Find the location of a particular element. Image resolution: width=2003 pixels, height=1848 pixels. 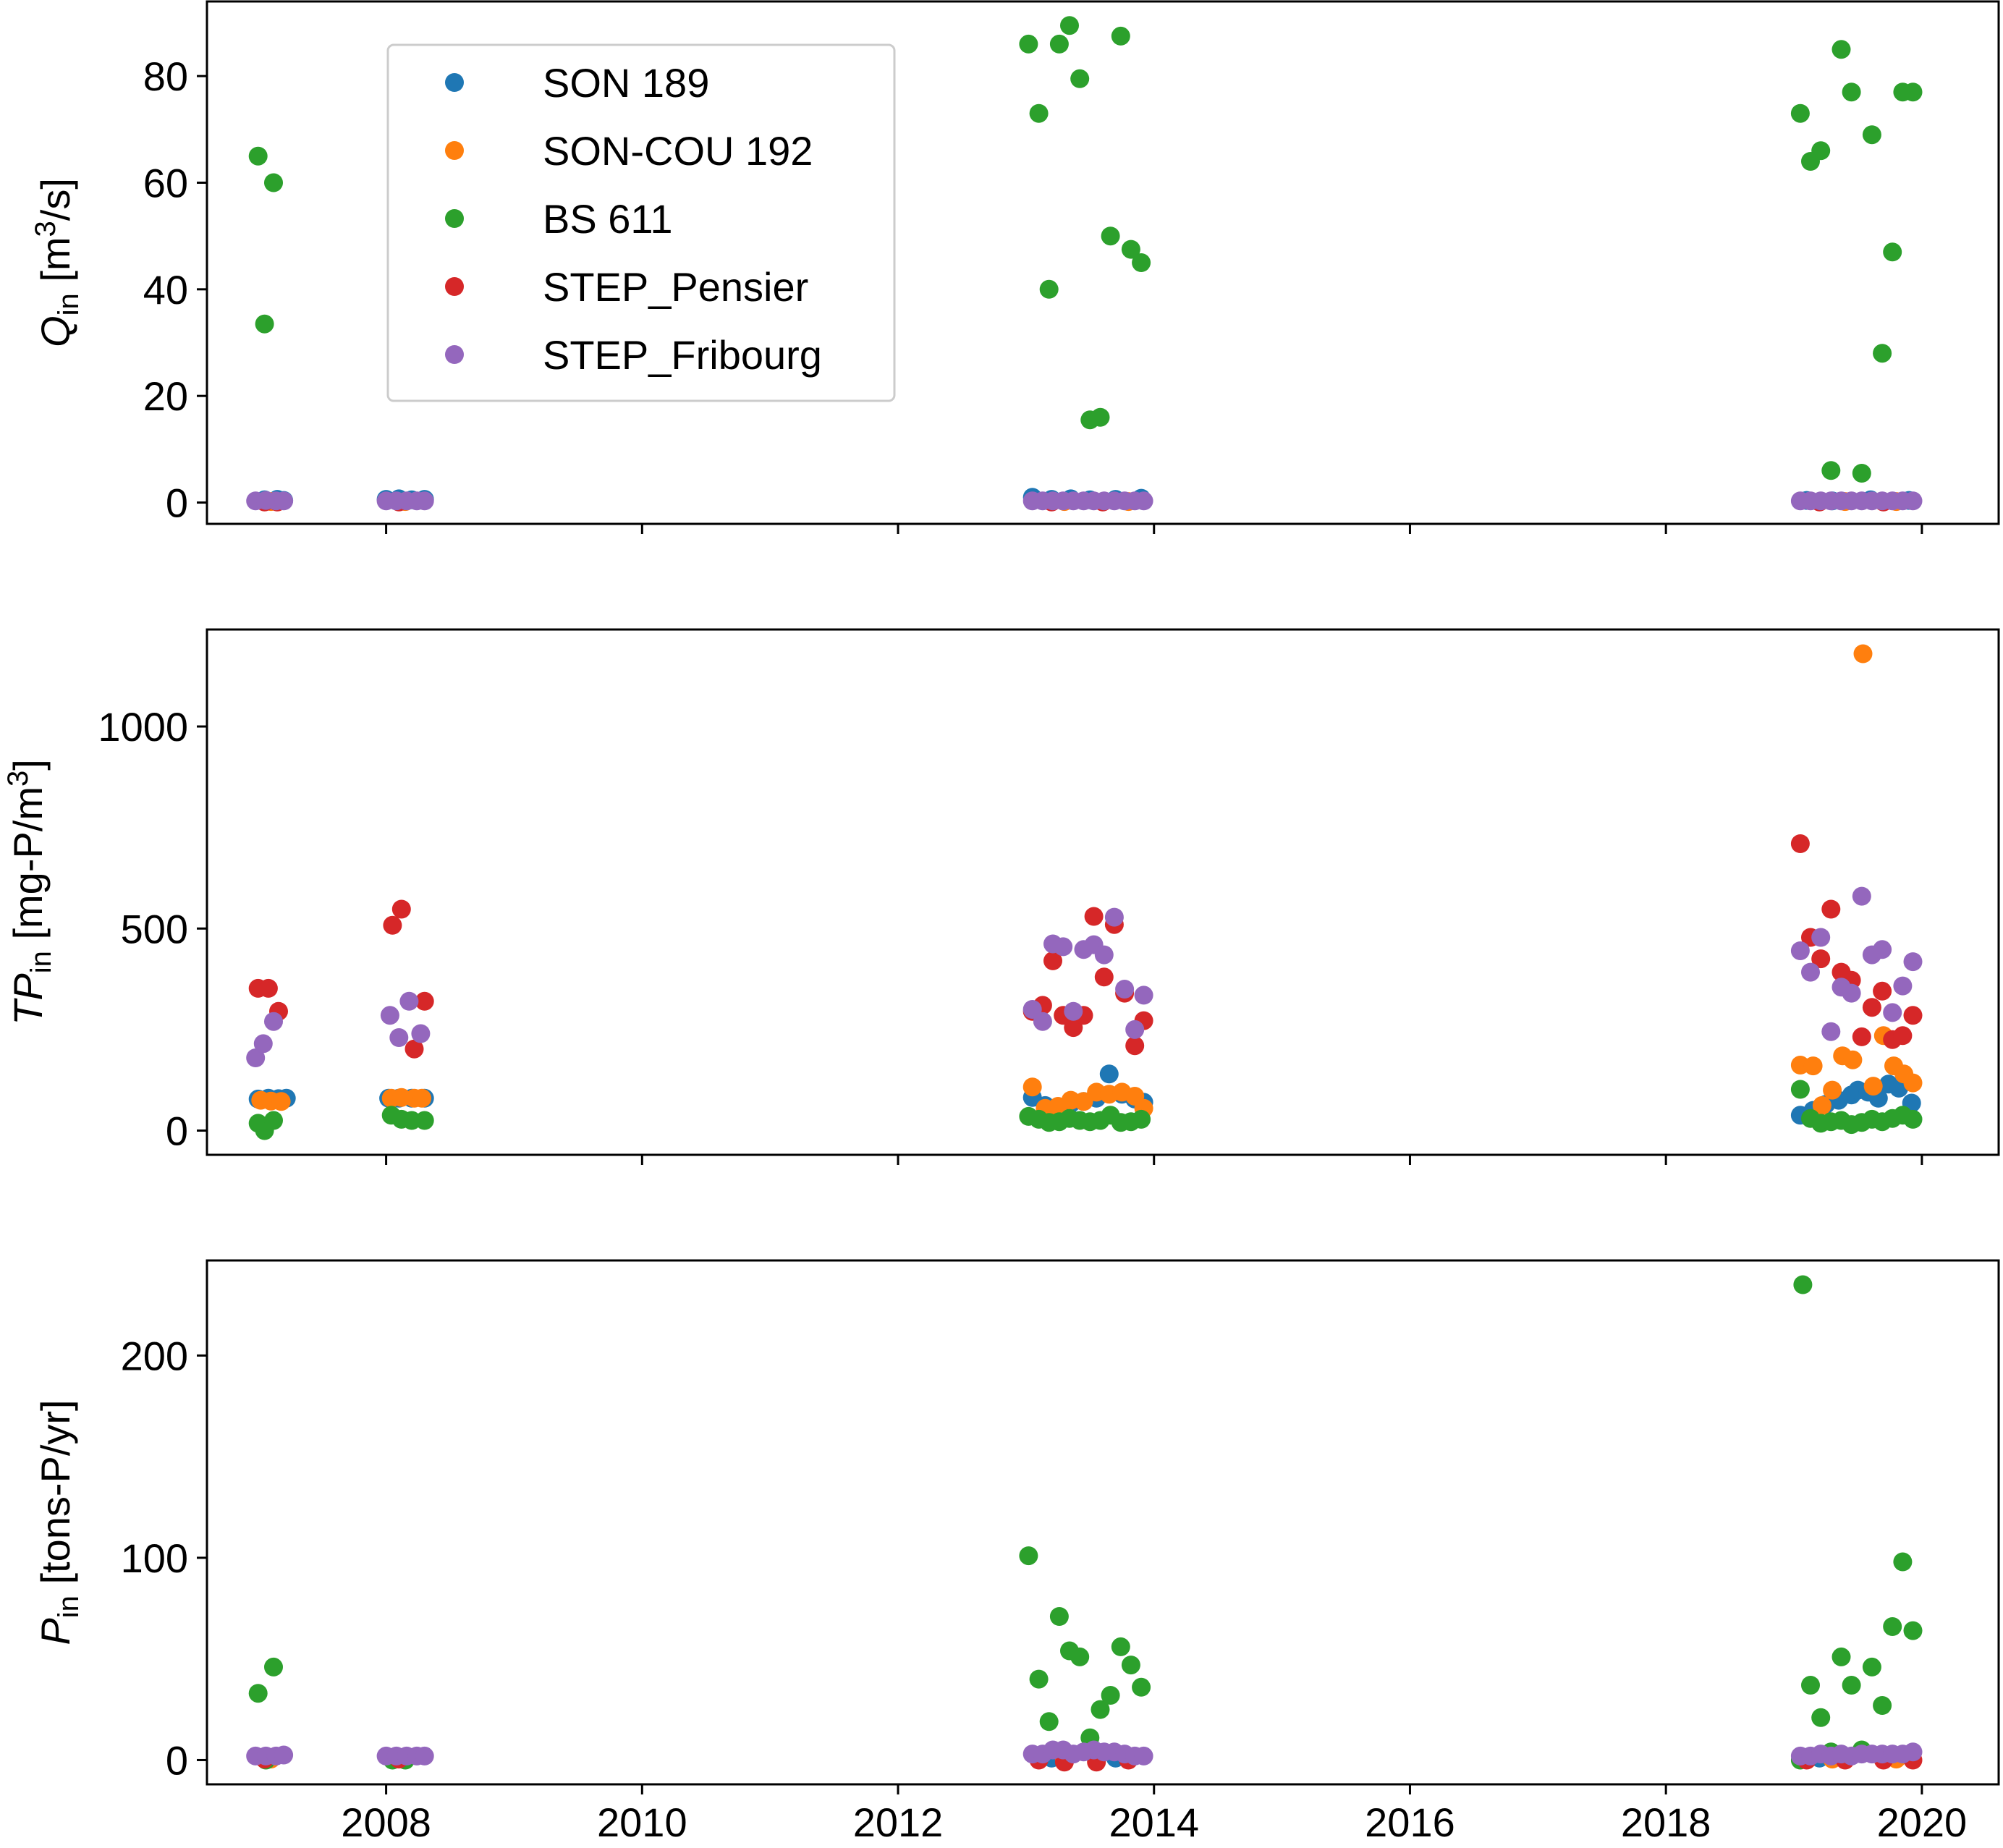

y-label-symbol: P is located at coordinates (55, 1631).